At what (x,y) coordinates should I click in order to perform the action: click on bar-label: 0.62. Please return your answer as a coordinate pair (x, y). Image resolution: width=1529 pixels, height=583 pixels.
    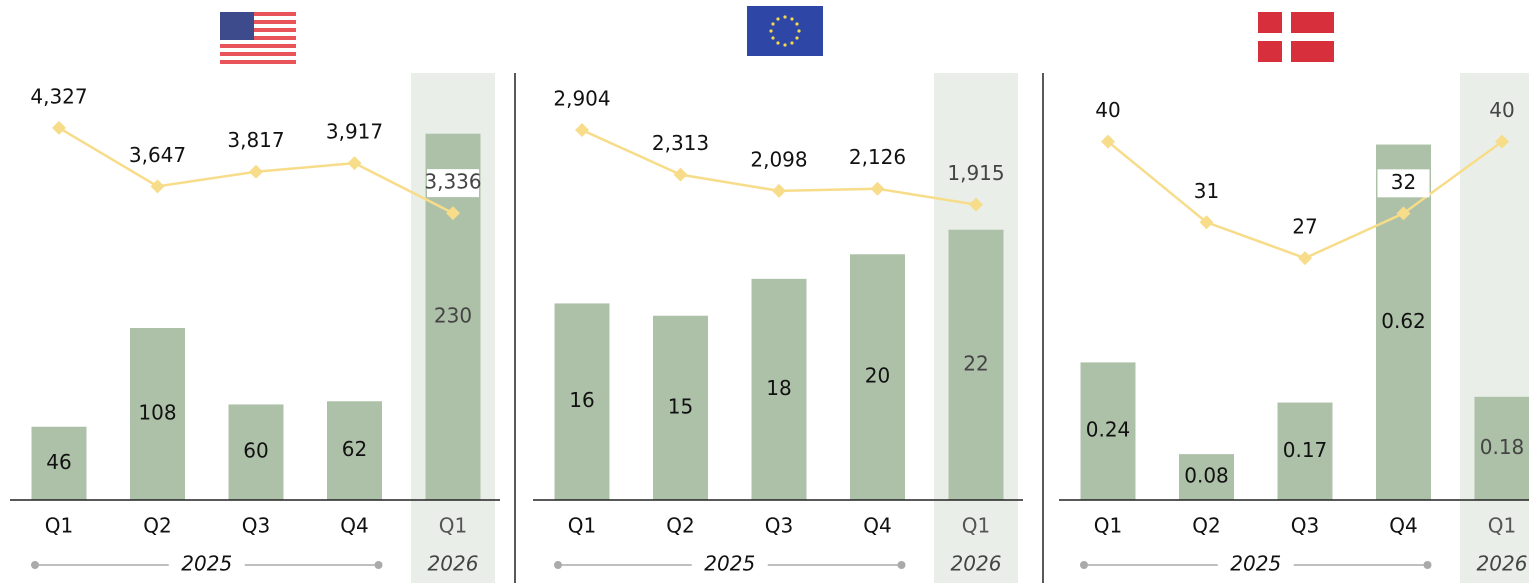
    Looking at the image, I should click on (1403, 321).